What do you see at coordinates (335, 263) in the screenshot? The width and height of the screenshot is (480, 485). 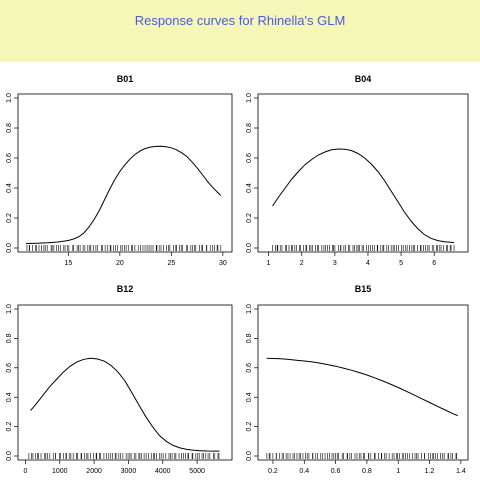 I see `x-tick-label: 3` at bounding box center [335, 263].